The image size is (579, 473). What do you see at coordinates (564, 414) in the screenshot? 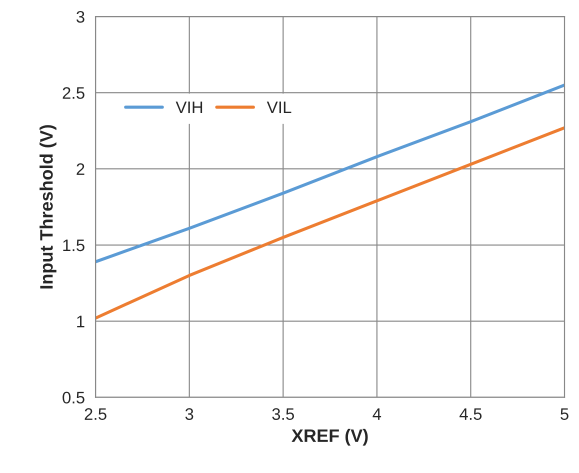
I see `x-tick-label: 5` at bounding box center [564, 414].